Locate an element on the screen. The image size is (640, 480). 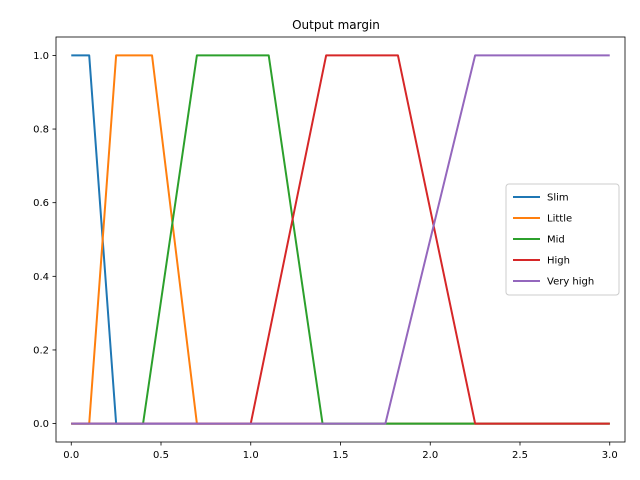
legend-label-0: Slim is located at coordinates (558, 198).